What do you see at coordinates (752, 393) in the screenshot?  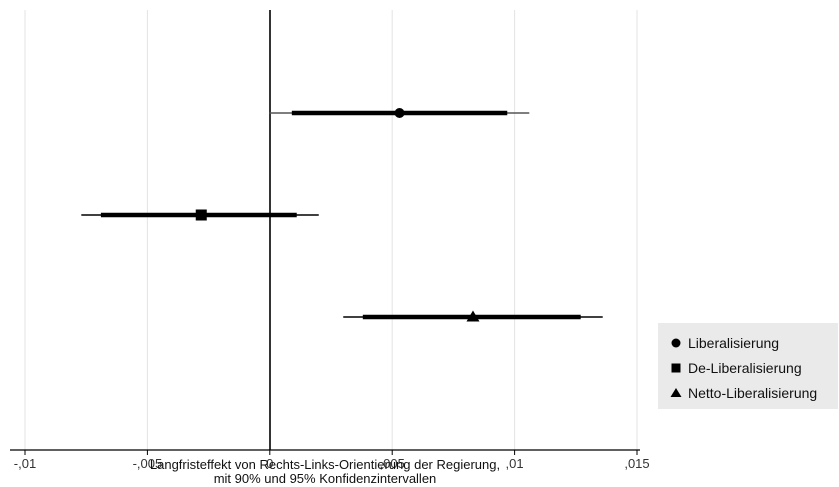 I see `legend-label-netto-liberalisierung: Netto-Liberalisierung` at bounding box center [752, 393].